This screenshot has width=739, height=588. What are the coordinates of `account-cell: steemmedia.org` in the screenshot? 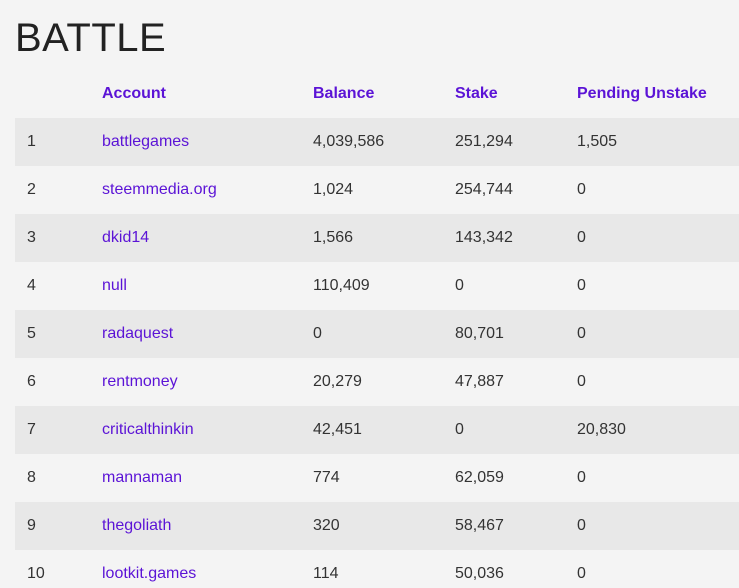 It's located at (207, 190).